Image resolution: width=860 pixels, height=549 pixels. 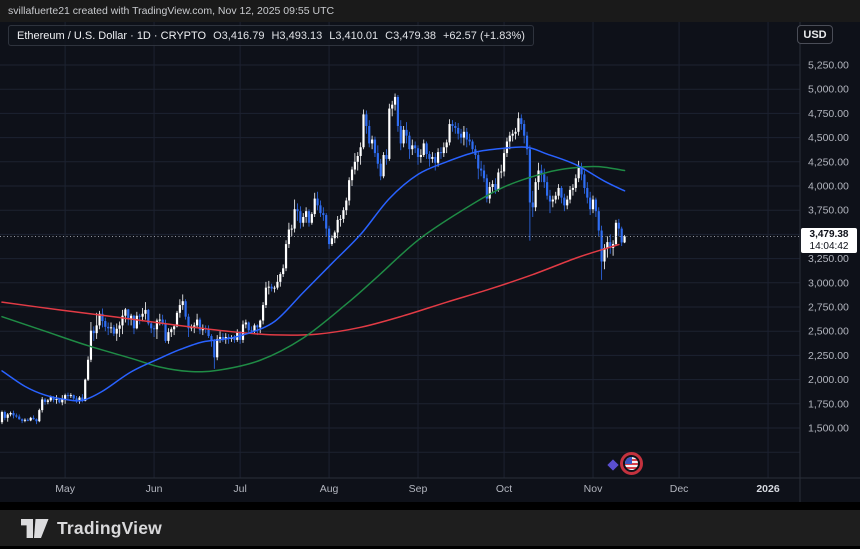 I want to click on price-tick-label: 5,000.00, so click(x=828, y=90).